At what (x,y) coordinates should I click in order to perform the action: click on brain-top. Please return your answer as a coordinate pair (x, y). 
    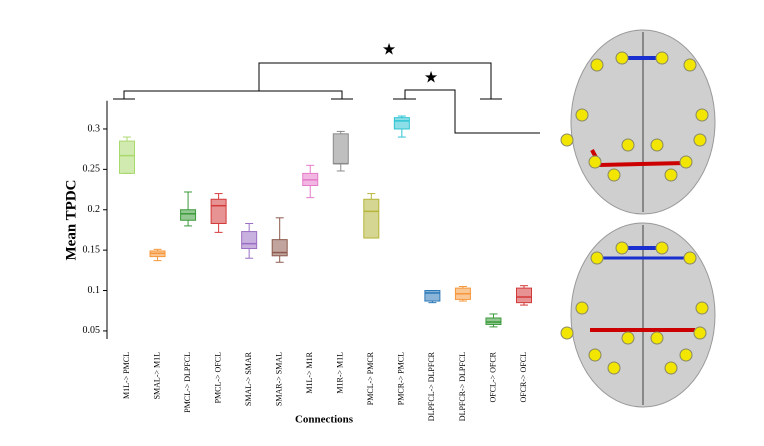
    Looking at the image, I should click on (638, 122).